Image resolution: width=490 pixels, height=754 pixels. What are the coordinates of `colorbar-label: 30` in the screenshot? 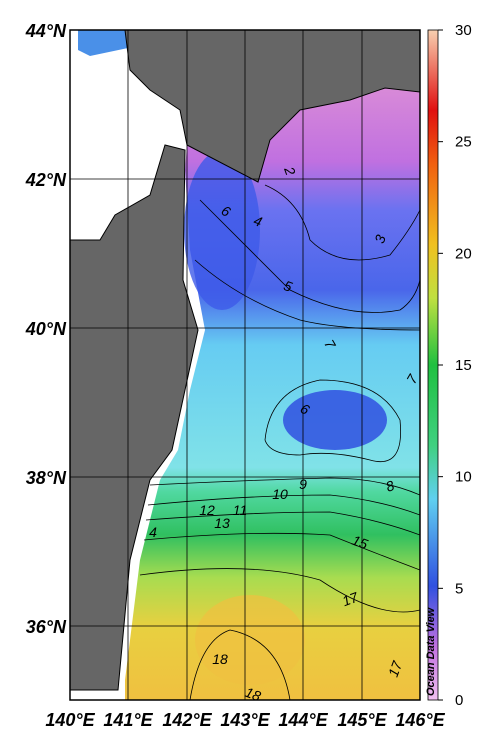 It's located at (463, 30).